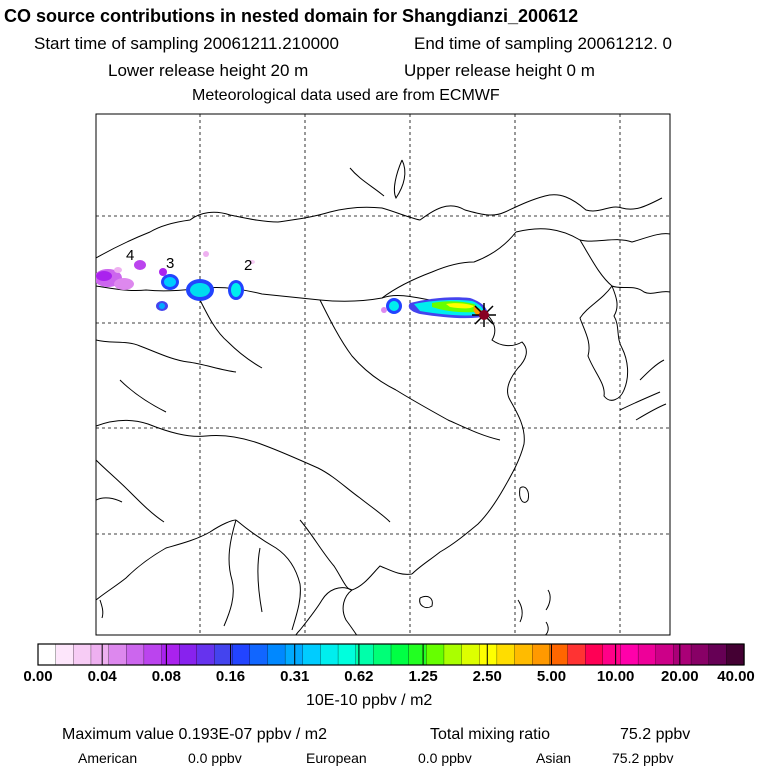 This screenshot has width=768, height=768. Describe the element at coordinates (248, 265) in the screenshot. I see `region-label-2: 2` at that location.